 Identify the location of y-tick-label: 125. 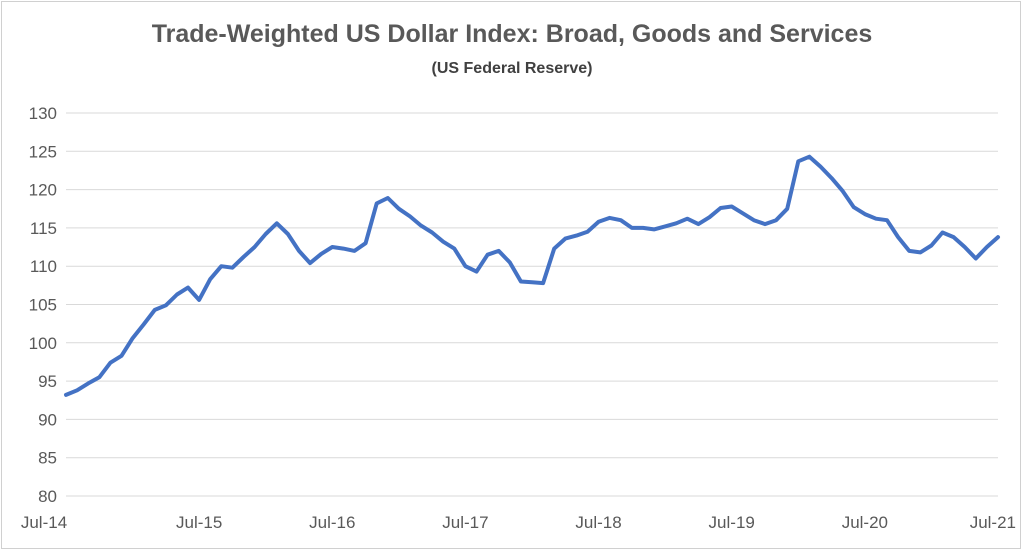
(43, 151).